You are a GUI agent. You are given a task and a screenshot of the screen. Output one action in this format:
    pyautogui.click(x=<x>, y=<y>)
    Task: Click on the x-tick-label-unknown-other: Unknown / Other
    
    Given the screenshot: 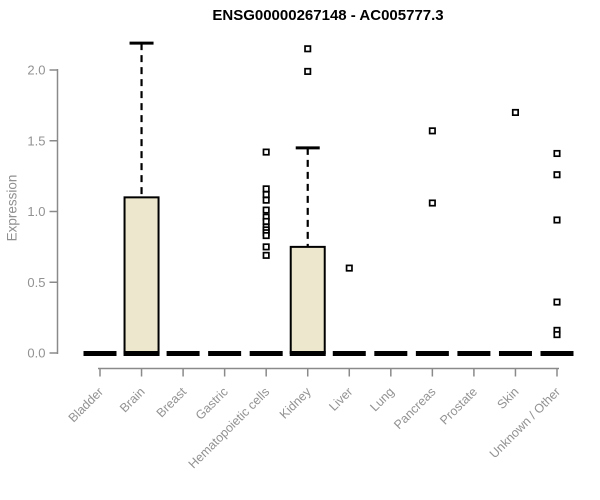 What is the action you would take?
    pyautogui.click(x=525, y=423)
    